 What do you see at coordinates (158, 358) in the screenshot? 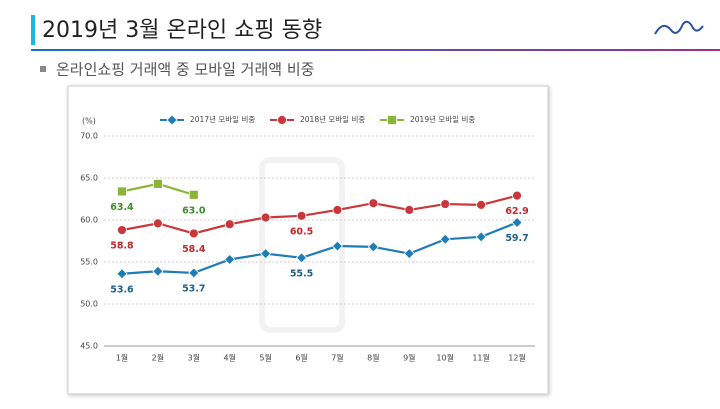
I see `x-tick-label: 2월` at bounding box center [158, 358].